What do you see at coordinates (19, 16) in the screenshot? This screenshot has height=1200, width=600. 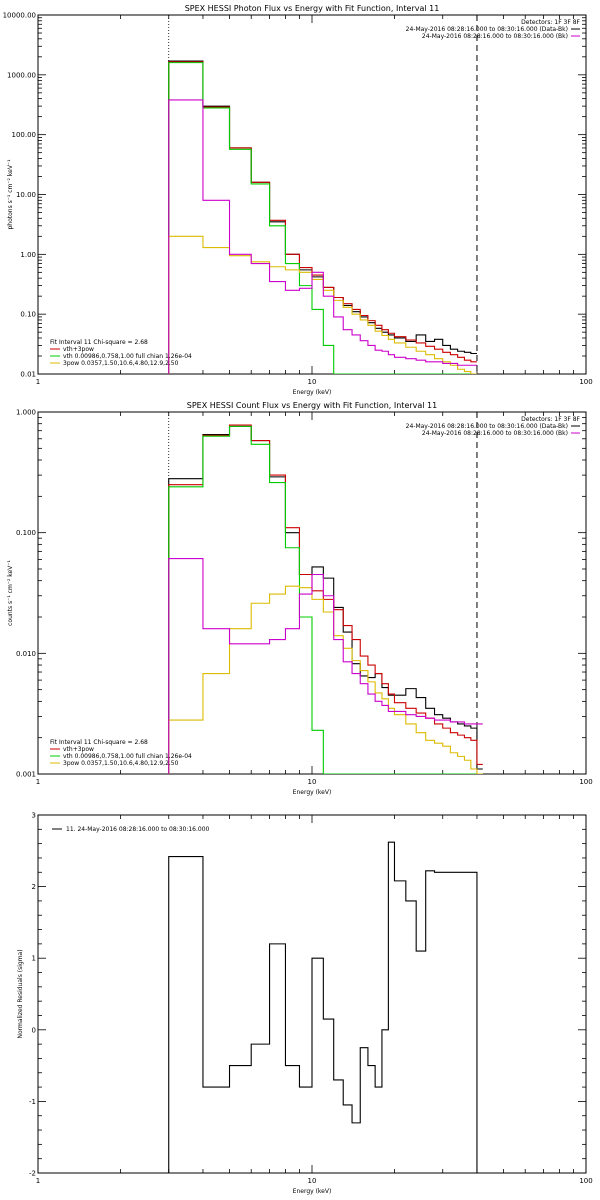 I see `y-tick-label: 10000.00` at bounding box center [19, 16].